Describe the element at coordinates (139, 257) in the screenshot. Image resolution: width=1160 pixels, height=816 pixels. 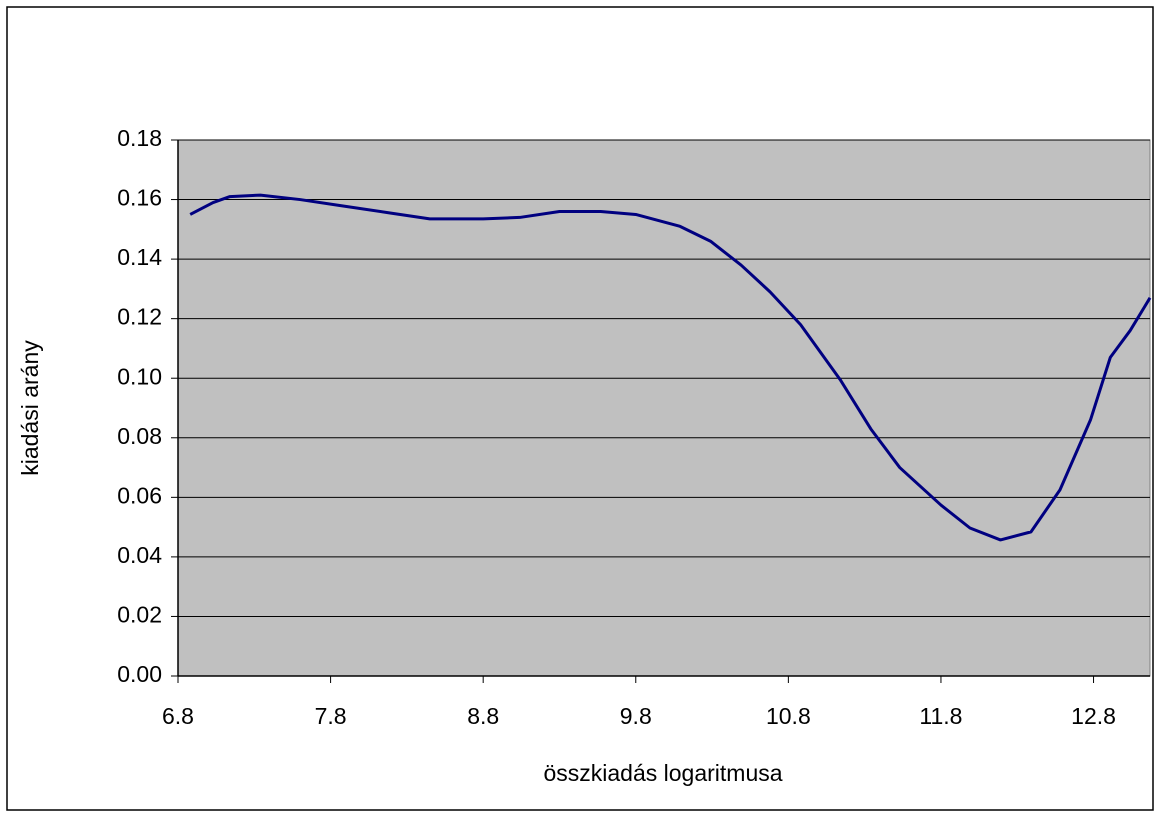
I see `y-tick-label: 0.14` at that location.